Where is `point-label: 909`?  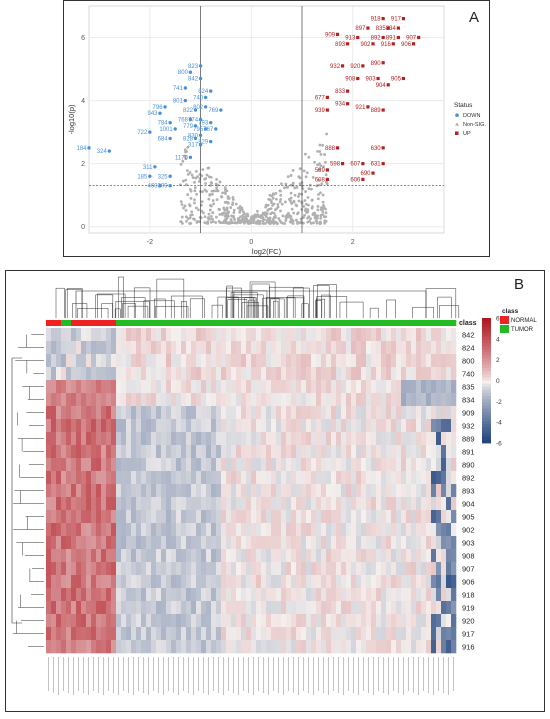 point-label: 909 is located at coordinates (330, 35).